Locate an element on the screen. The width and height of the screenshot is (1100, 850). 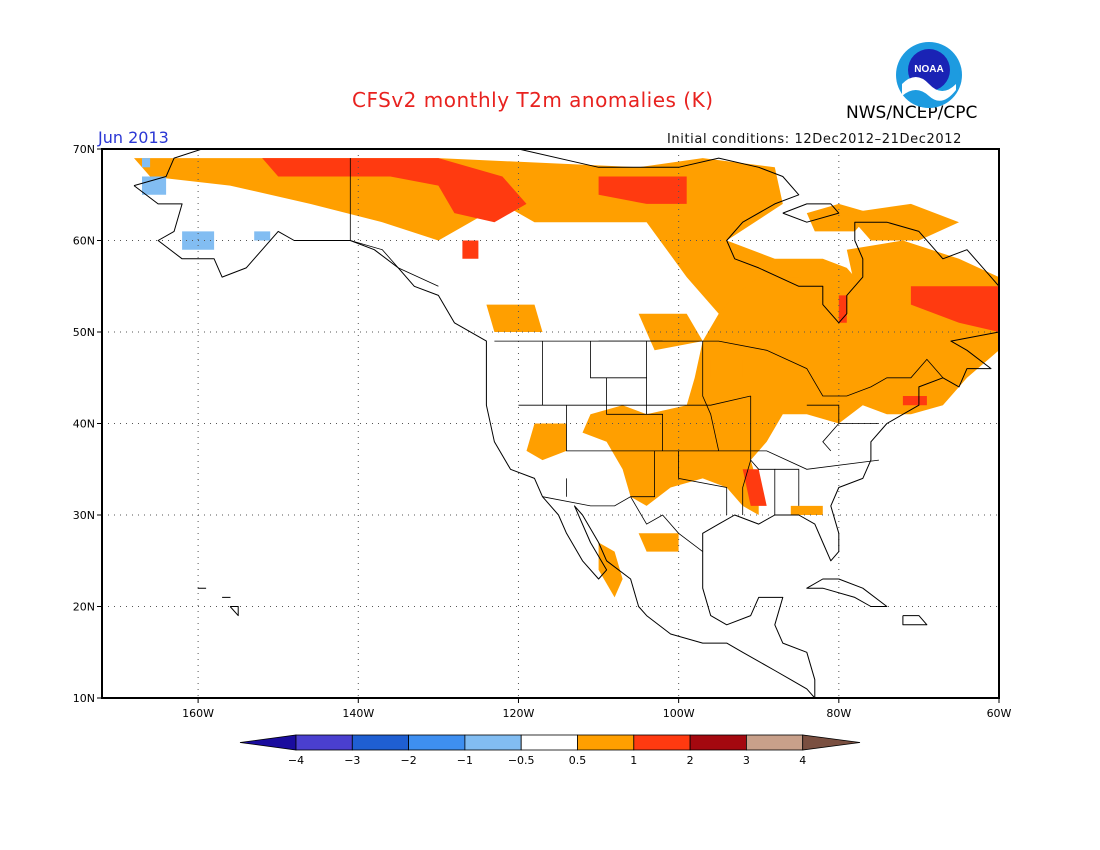
lat-tick-label: 70N is located at coordinates (84, 149).